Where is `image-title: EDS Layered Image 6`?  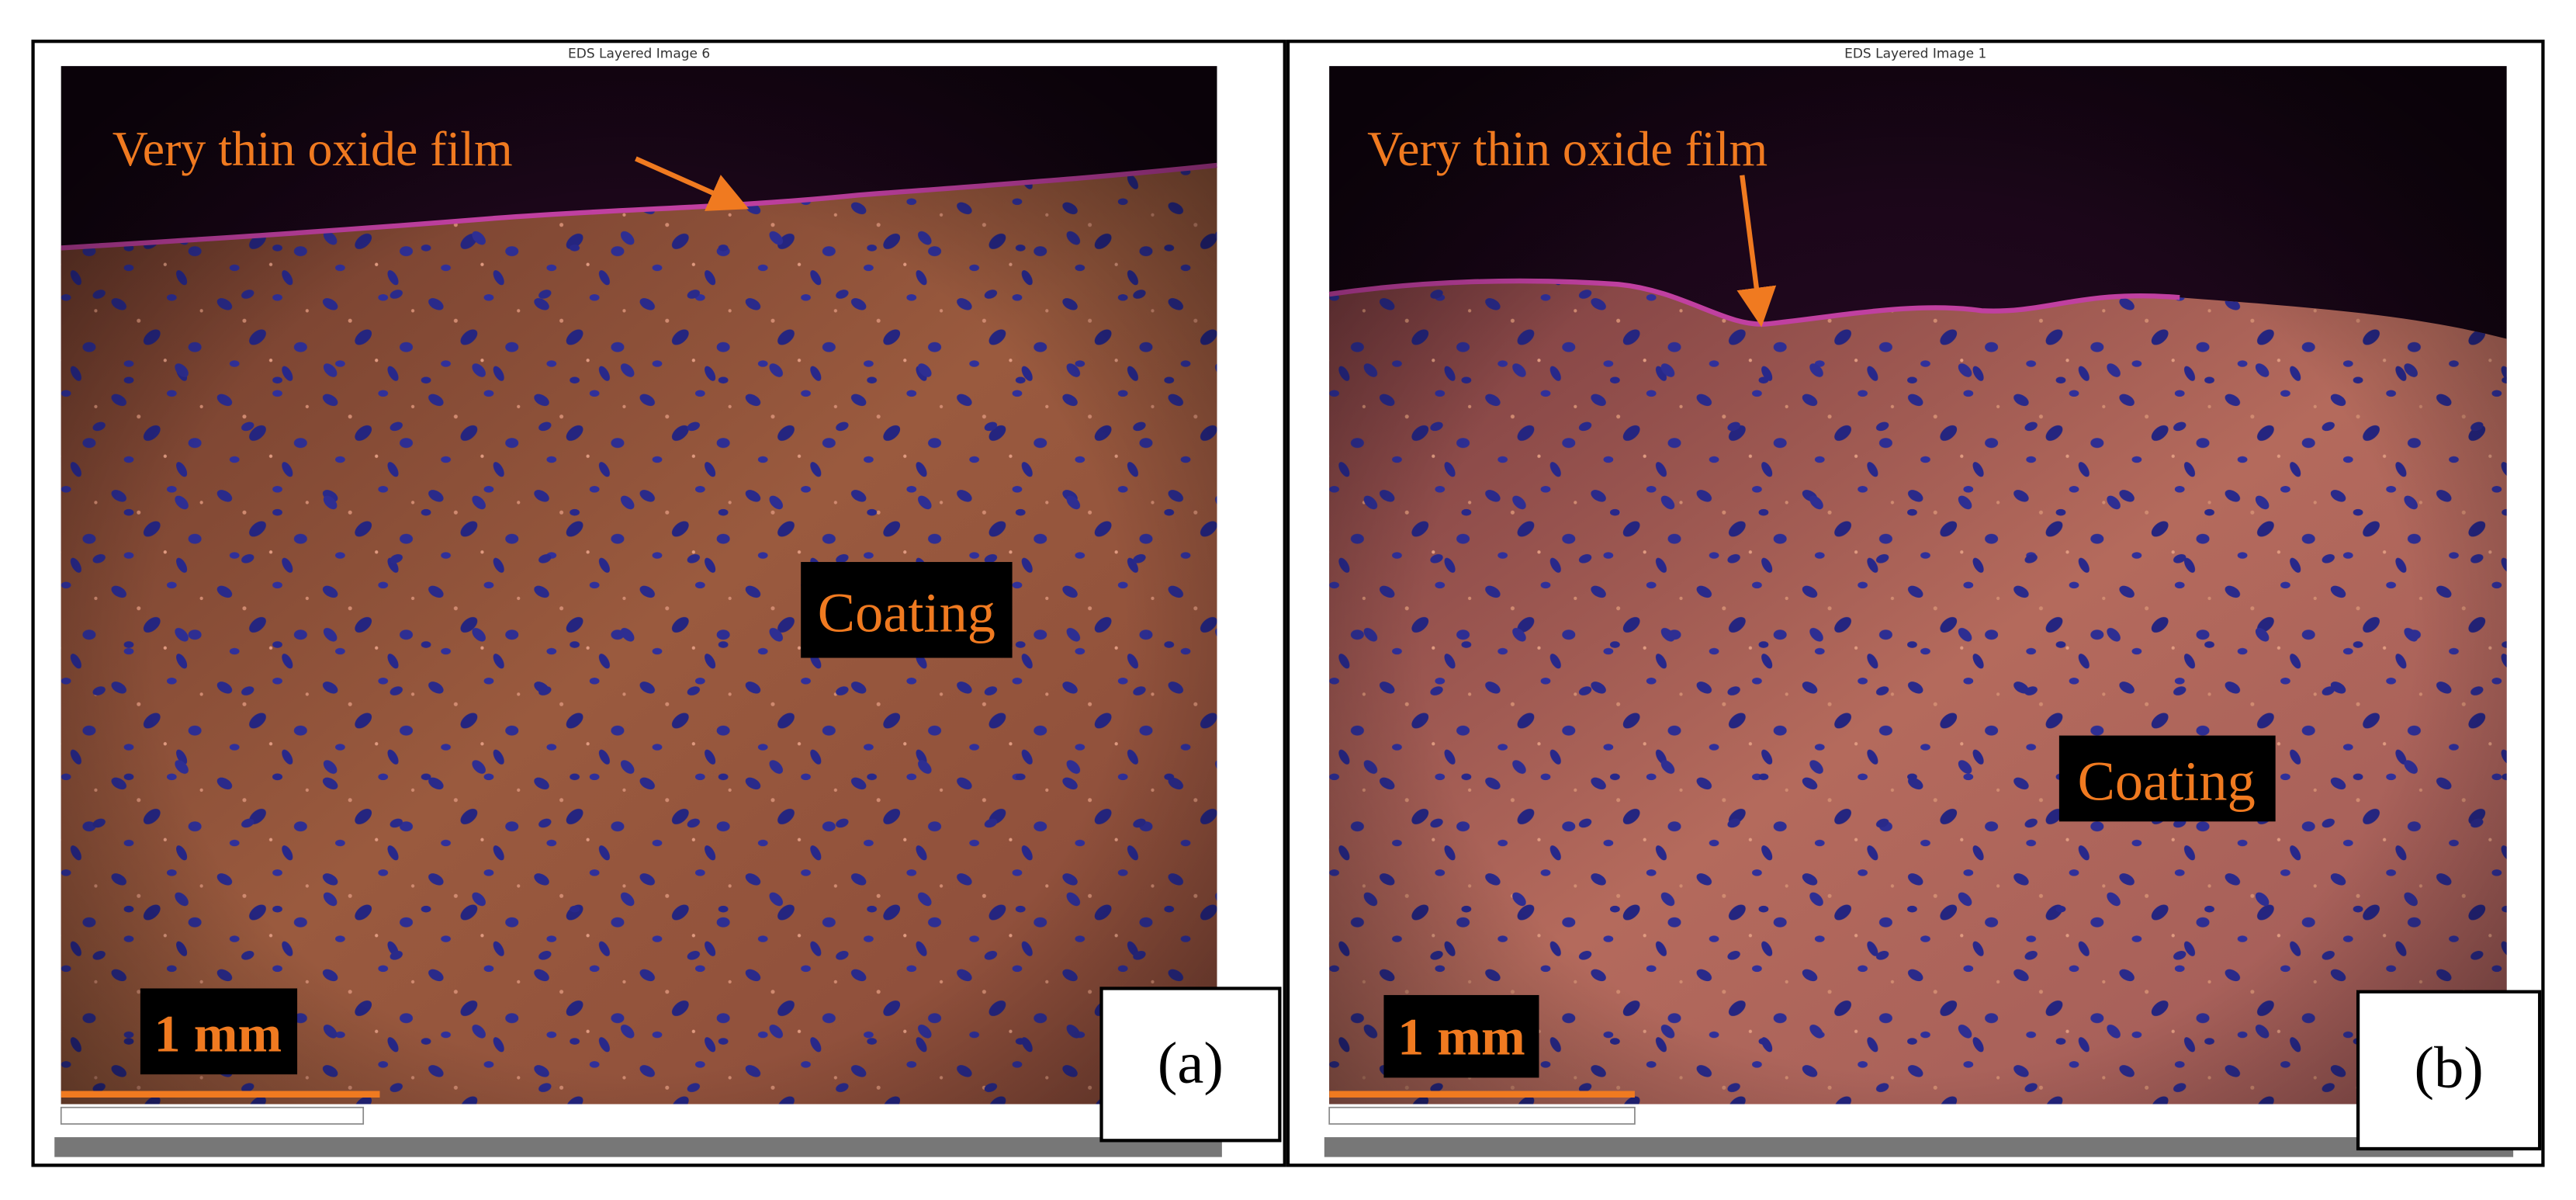 image-title: EDS Layered Image 6 is located at coordinates (639, 55).